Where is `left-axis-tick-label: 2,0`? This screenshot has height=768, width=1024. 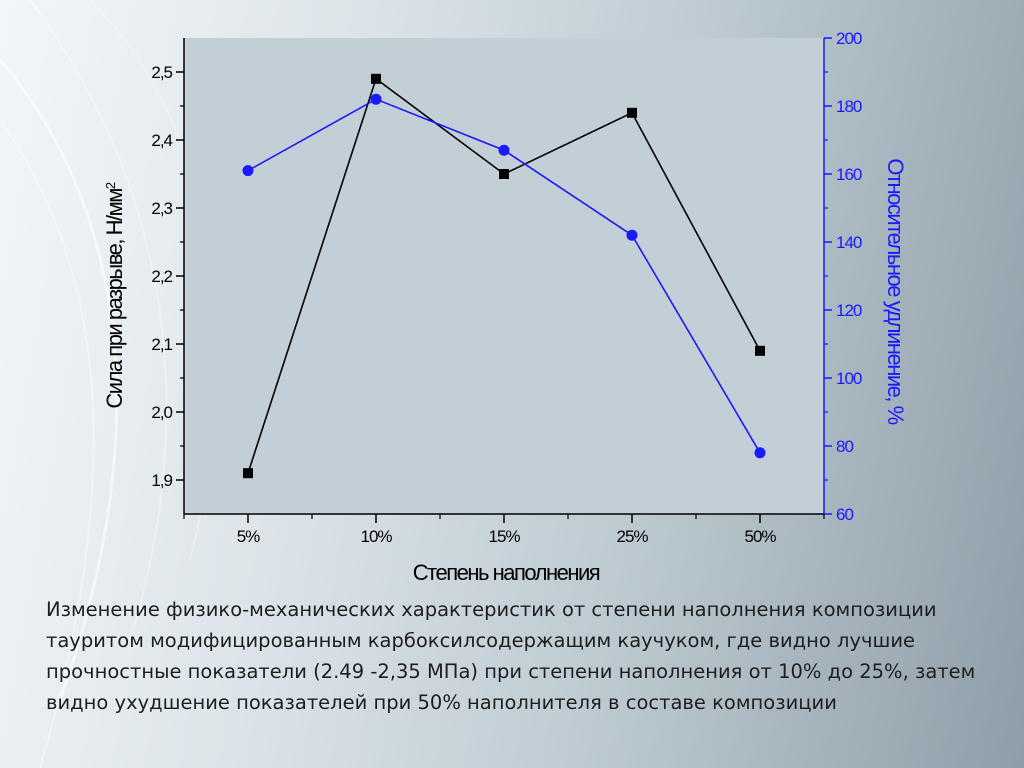 left-axis-tick-label: 2,0 is located at coordinates (161, 412).